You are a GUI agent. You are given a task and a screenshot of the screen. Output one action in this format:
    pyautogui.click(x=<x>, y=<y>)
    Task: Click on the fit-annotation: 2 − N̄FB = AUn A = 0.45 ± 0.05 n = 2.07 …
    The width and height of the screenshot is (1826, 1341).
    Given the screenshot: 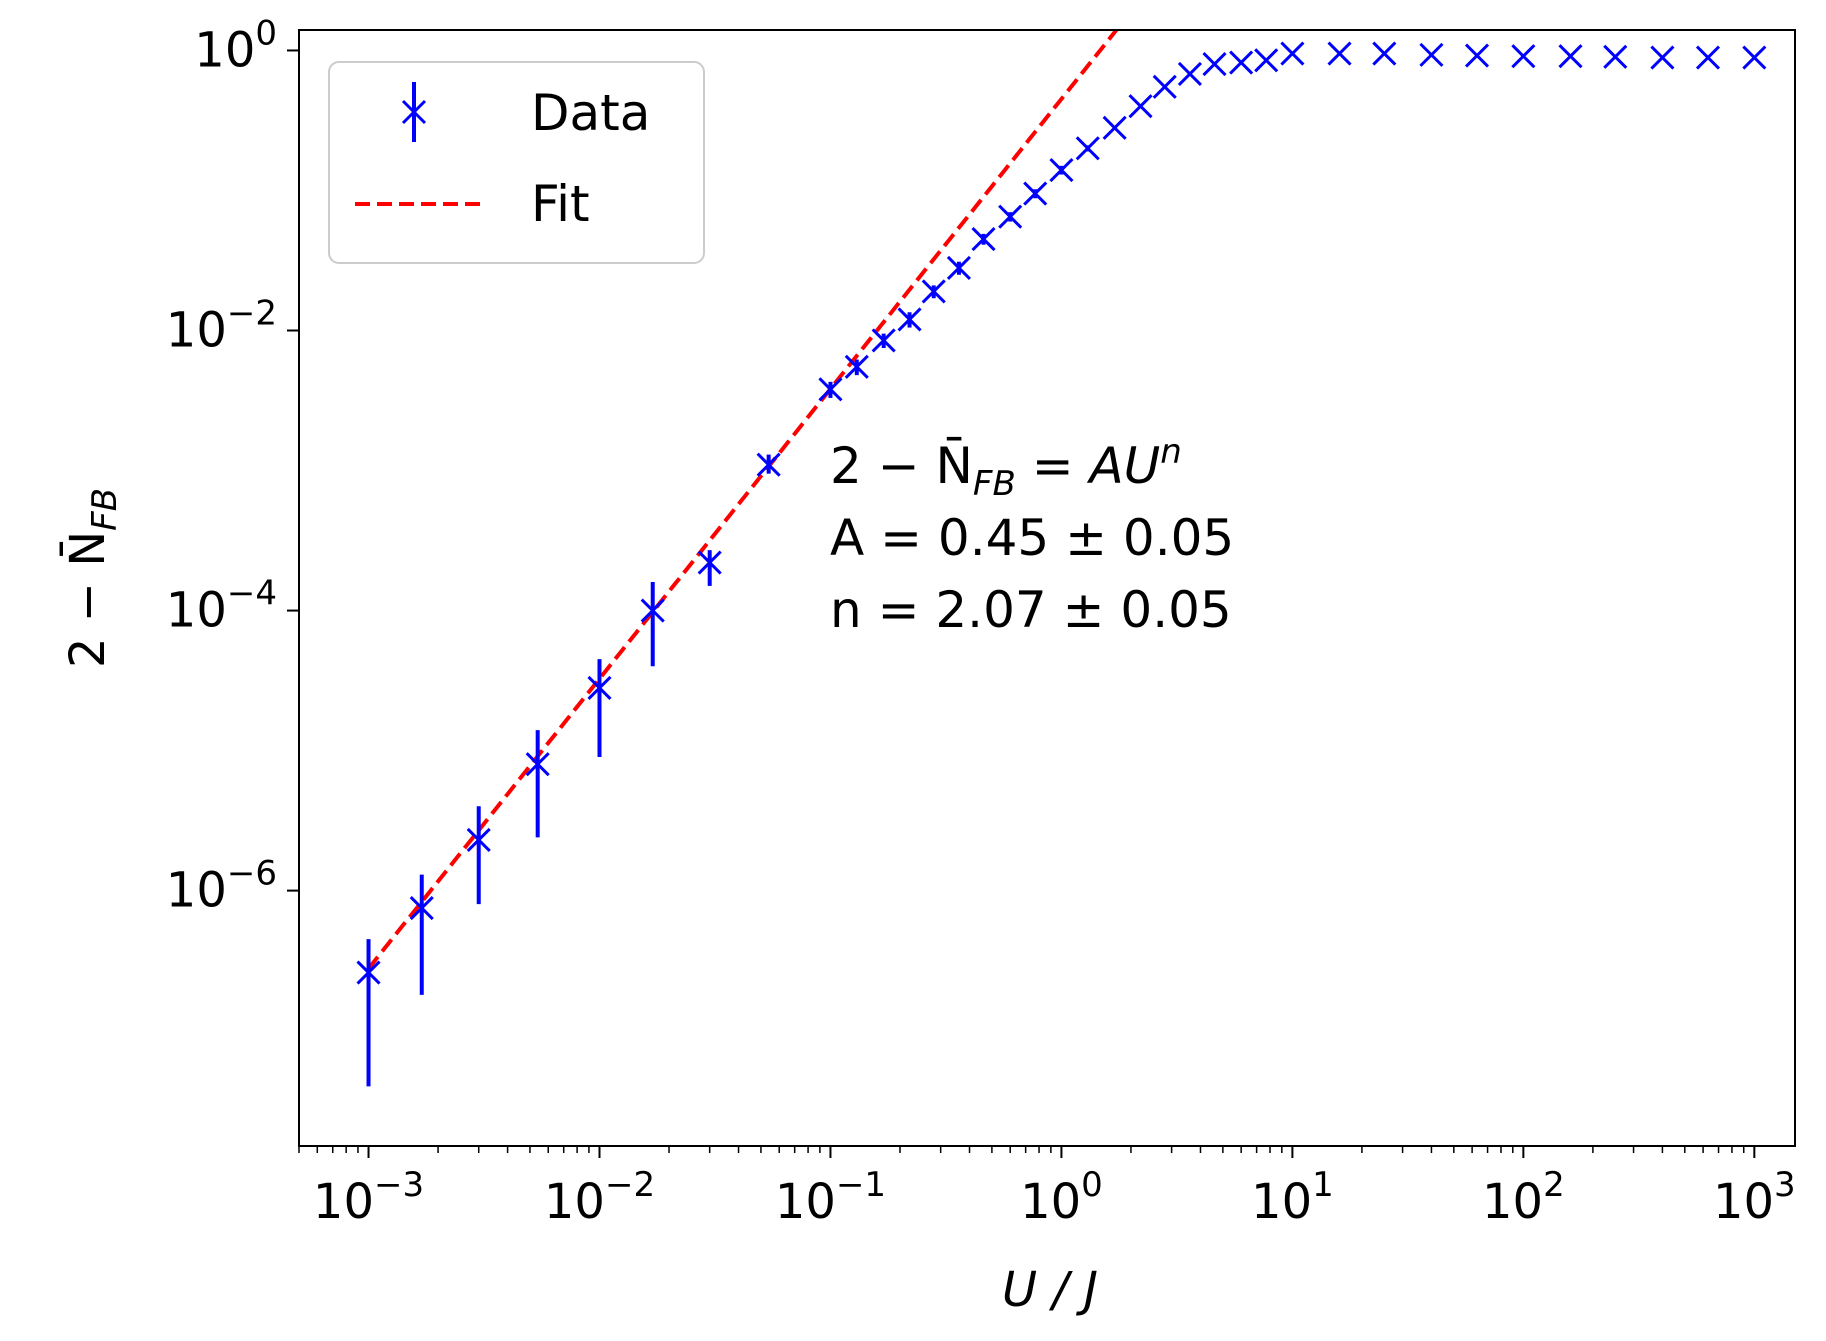 What is the action you would take?
    pyautogui.click(x=1032, y=535)
    